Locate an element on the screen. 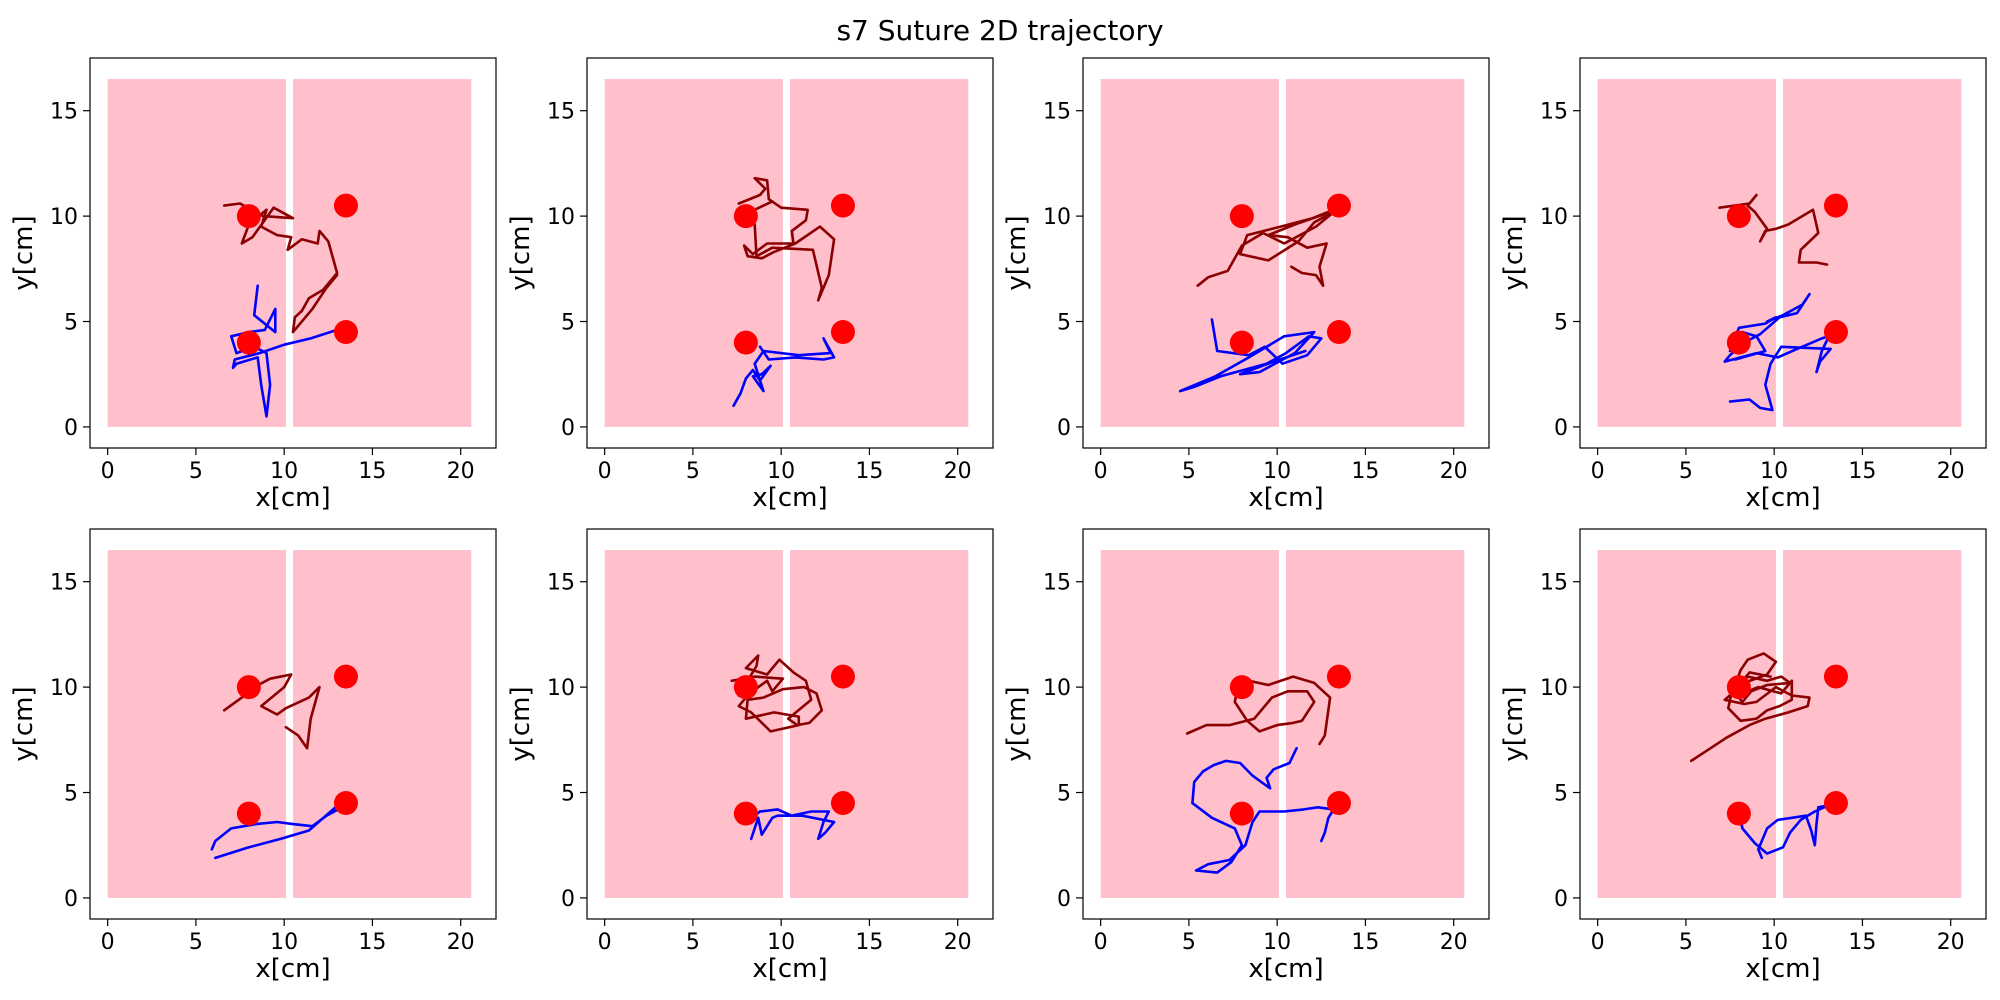 The image size is (2000, 1000). subplot-3: 0 5 10 15 20 0 5 10 15 x[cm] y[cm] is located at coordinates (1246, 285).